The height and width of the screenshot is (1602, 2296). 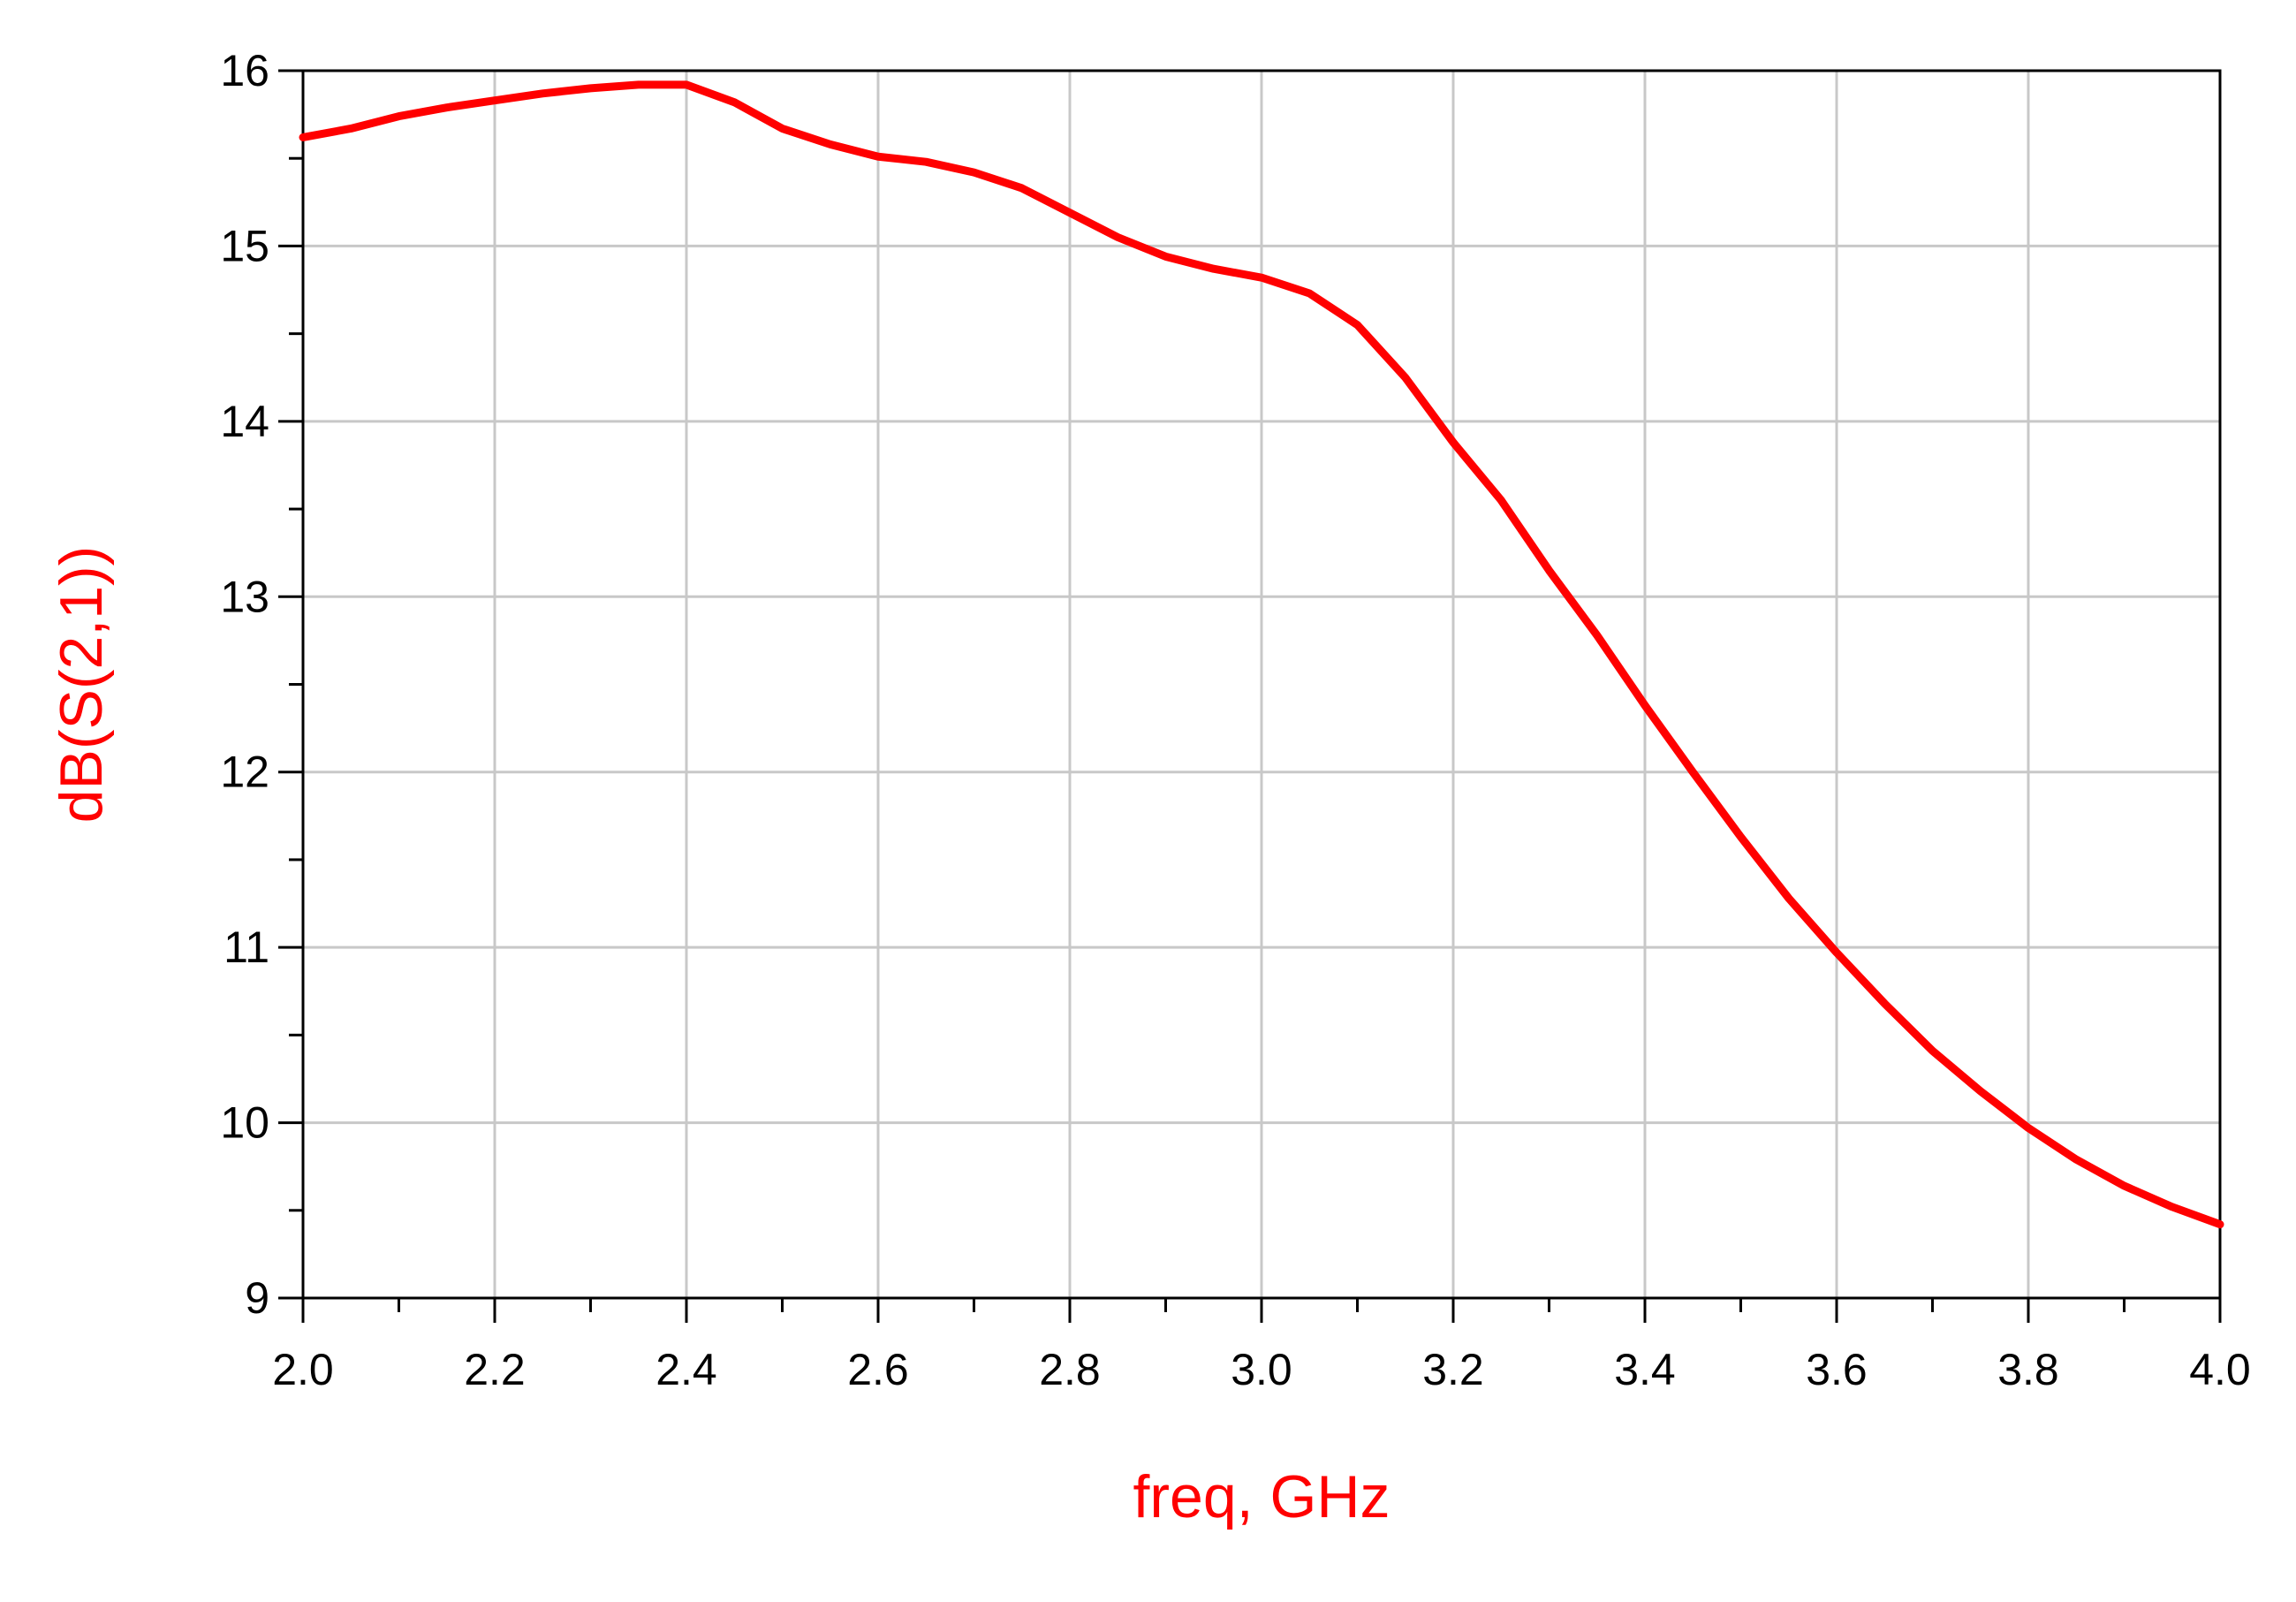 I want to click on y-tick-label: 11, so click(x=246, y=947).